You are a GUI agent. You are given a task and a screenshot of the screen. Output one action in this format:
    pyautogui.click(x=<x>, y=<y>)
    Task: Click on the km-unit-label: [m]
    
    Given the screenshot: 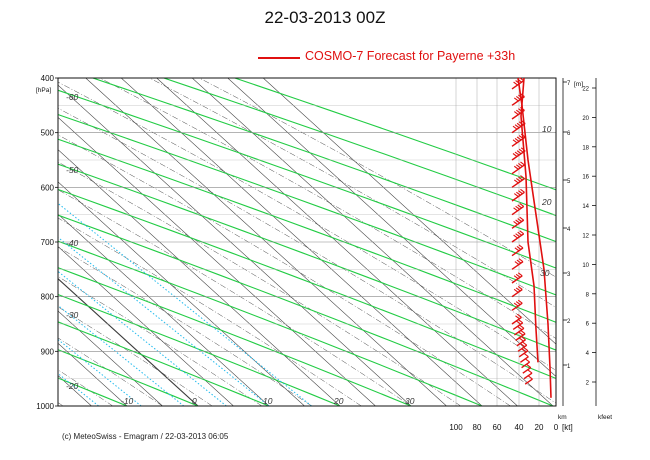 What is the action you would take?
    pyautogui.click(x=578, y=84)
    